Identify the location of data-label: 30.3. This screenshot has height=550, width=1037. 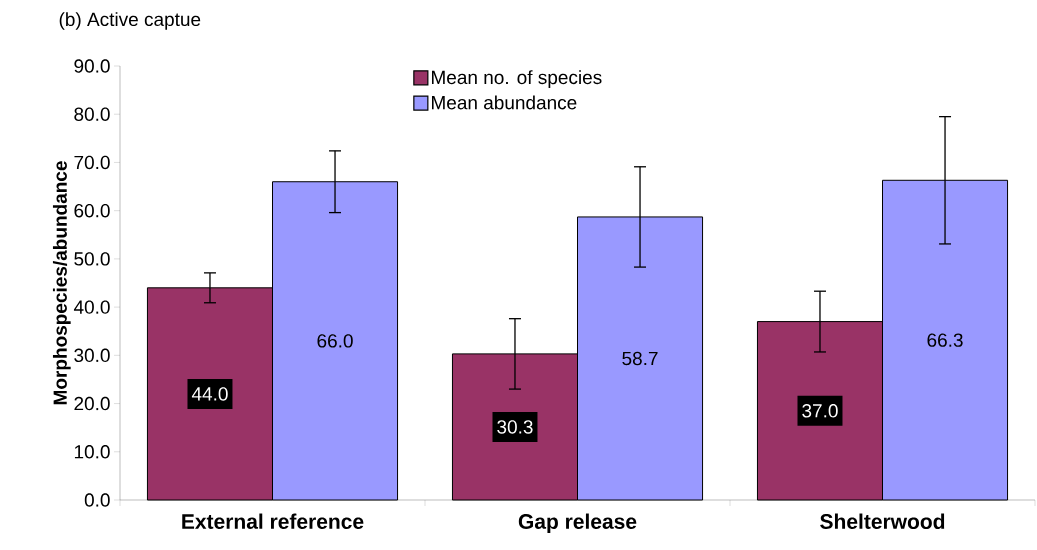
(515, 427).